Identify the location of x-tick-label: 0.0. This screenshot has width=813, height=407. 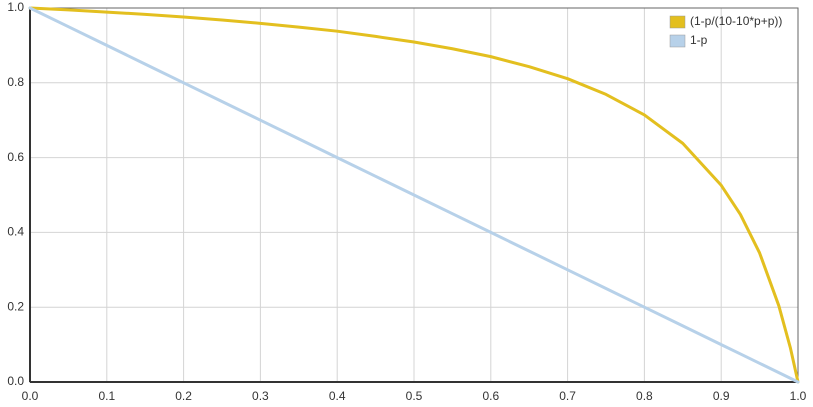
(30, 396).